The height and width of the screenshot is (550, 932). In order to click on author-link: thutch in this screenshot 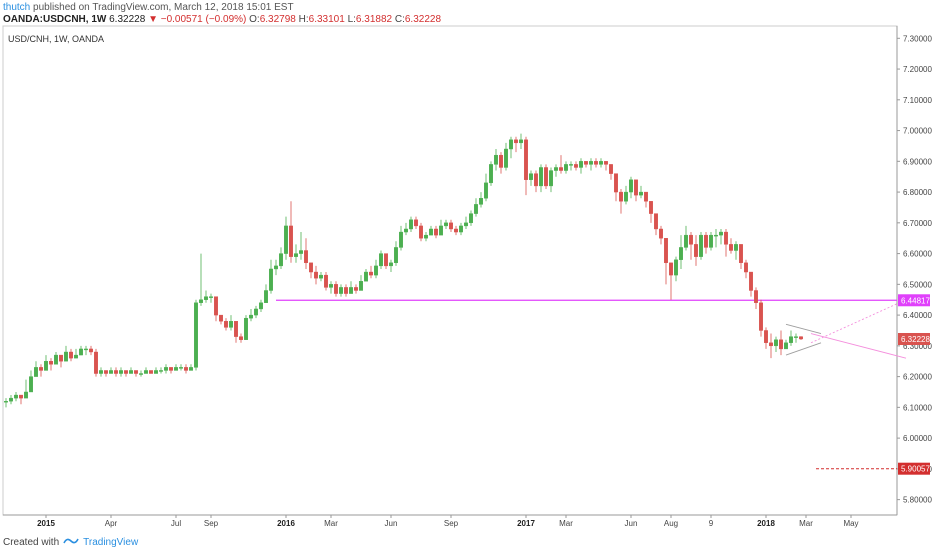, I will do `click(17, 7)`.